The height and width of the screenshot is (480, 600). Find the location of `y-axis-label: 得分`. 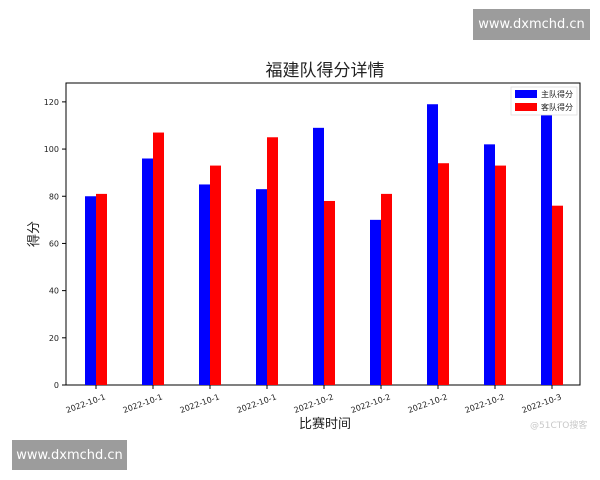

y-axis-label: 得分 is located at coordinates (34, 234).